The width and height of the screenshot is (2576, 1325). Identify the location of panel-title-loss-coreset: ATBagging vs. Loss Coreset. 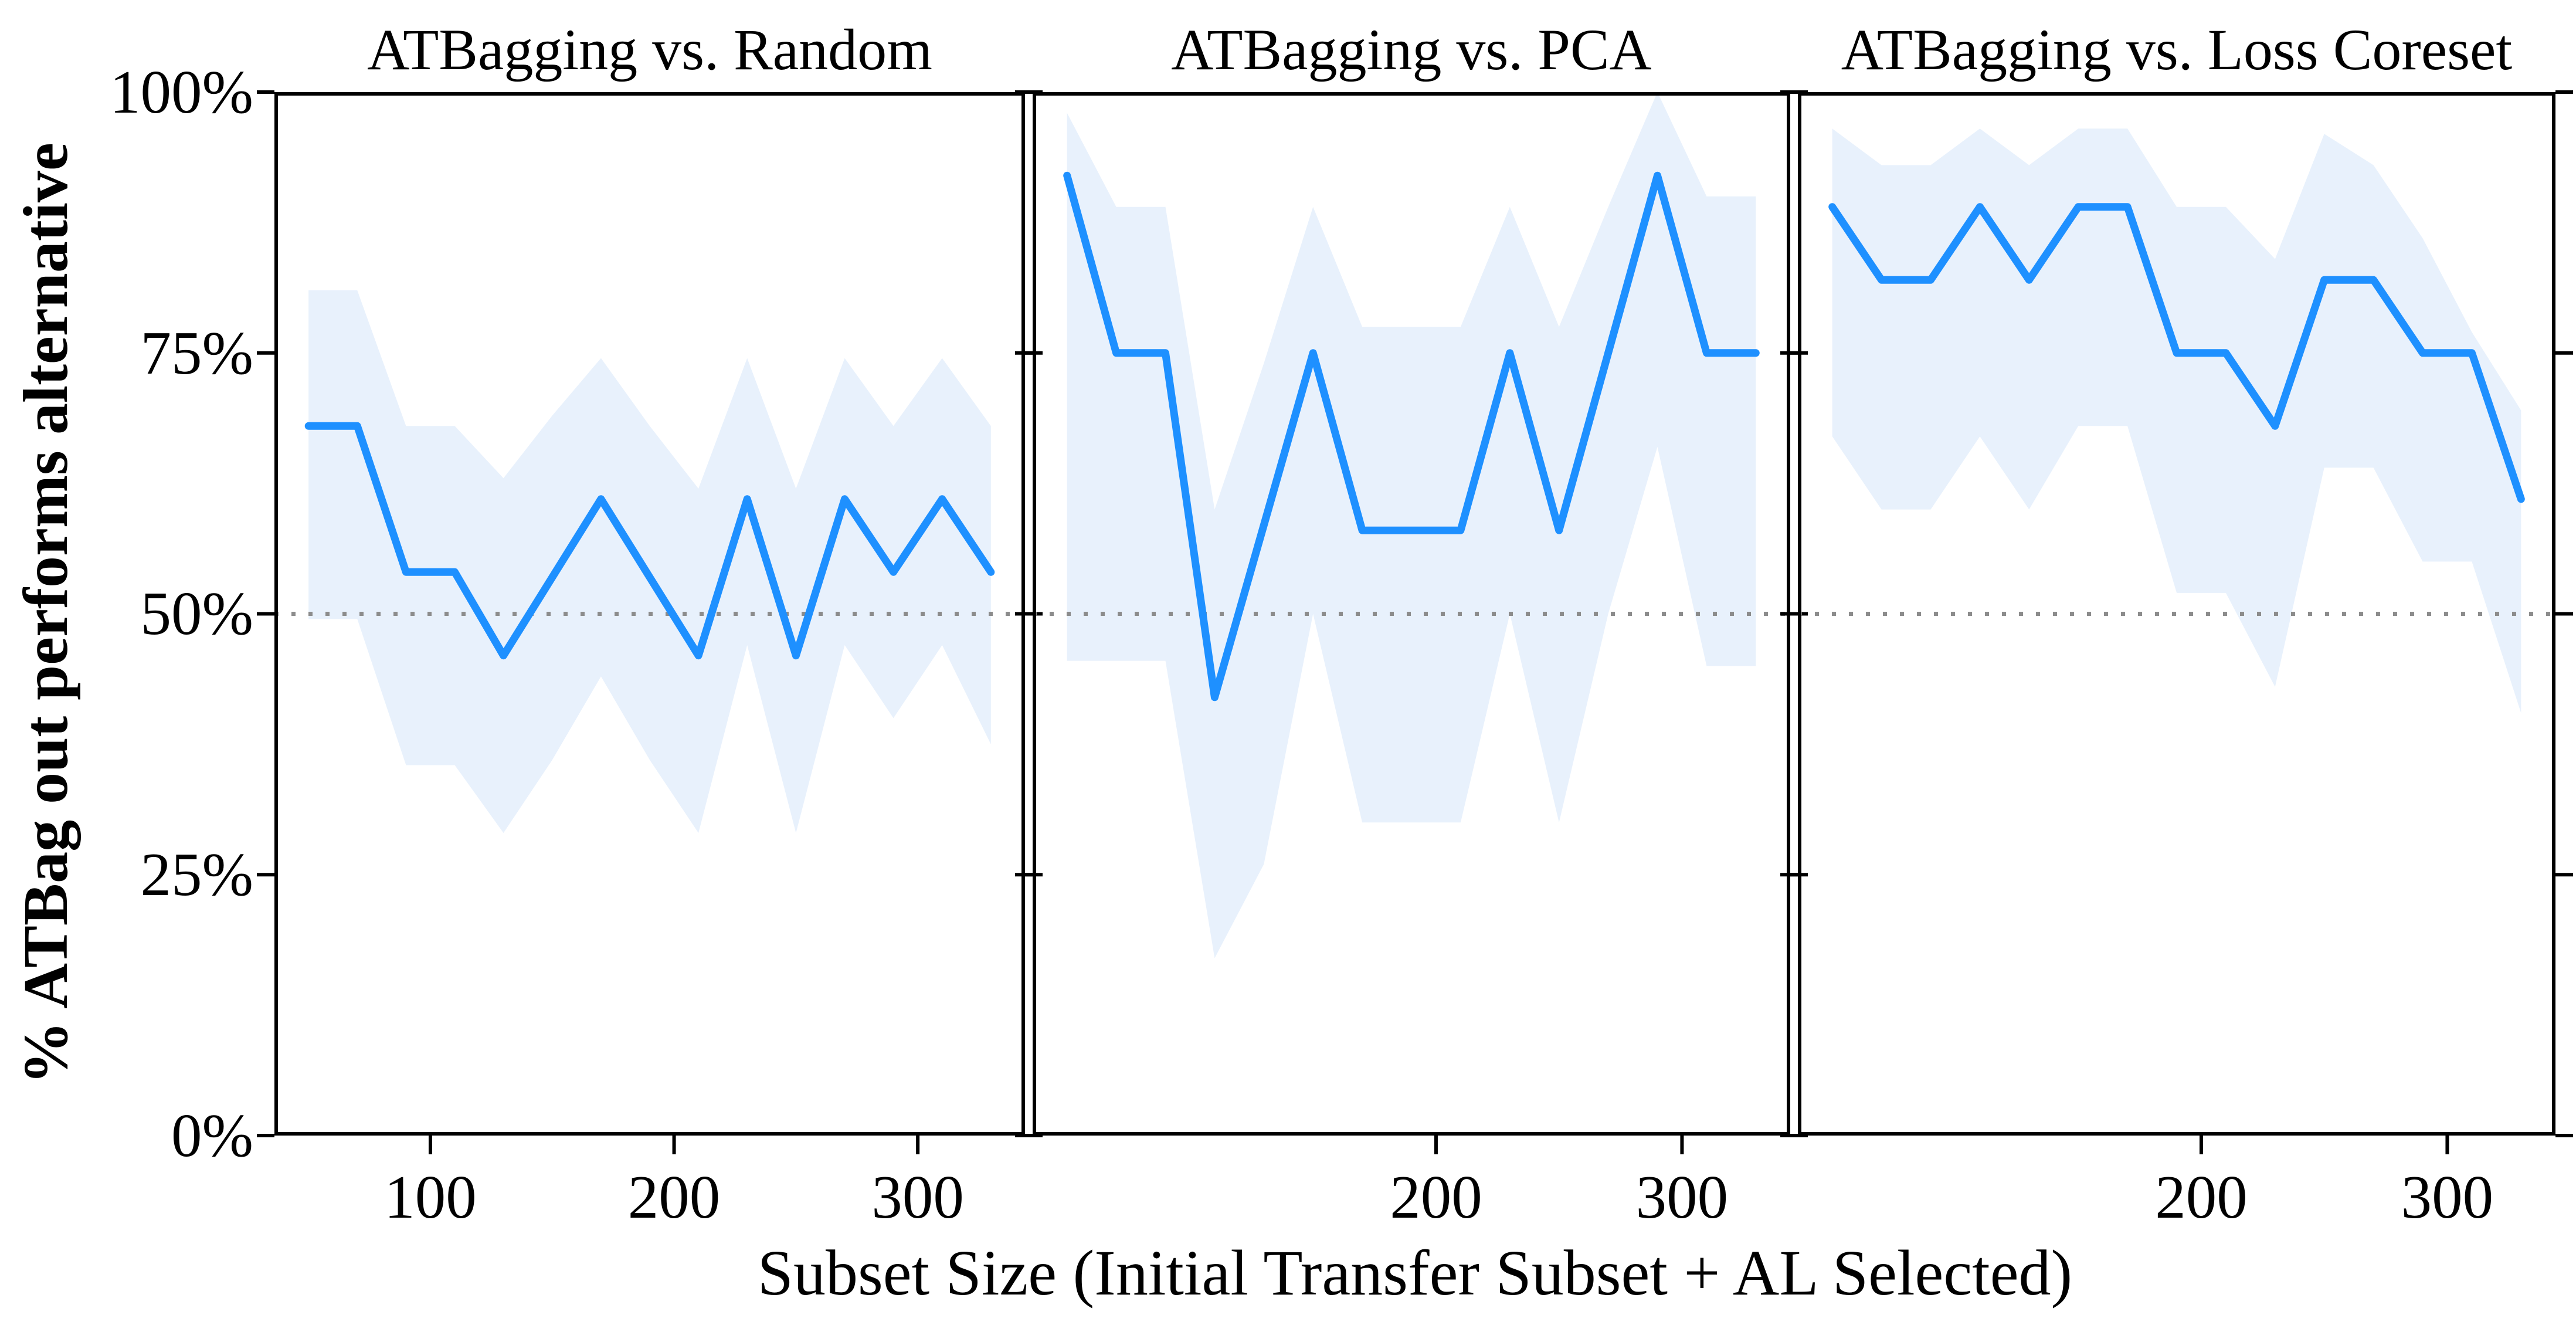
(2177, 49).